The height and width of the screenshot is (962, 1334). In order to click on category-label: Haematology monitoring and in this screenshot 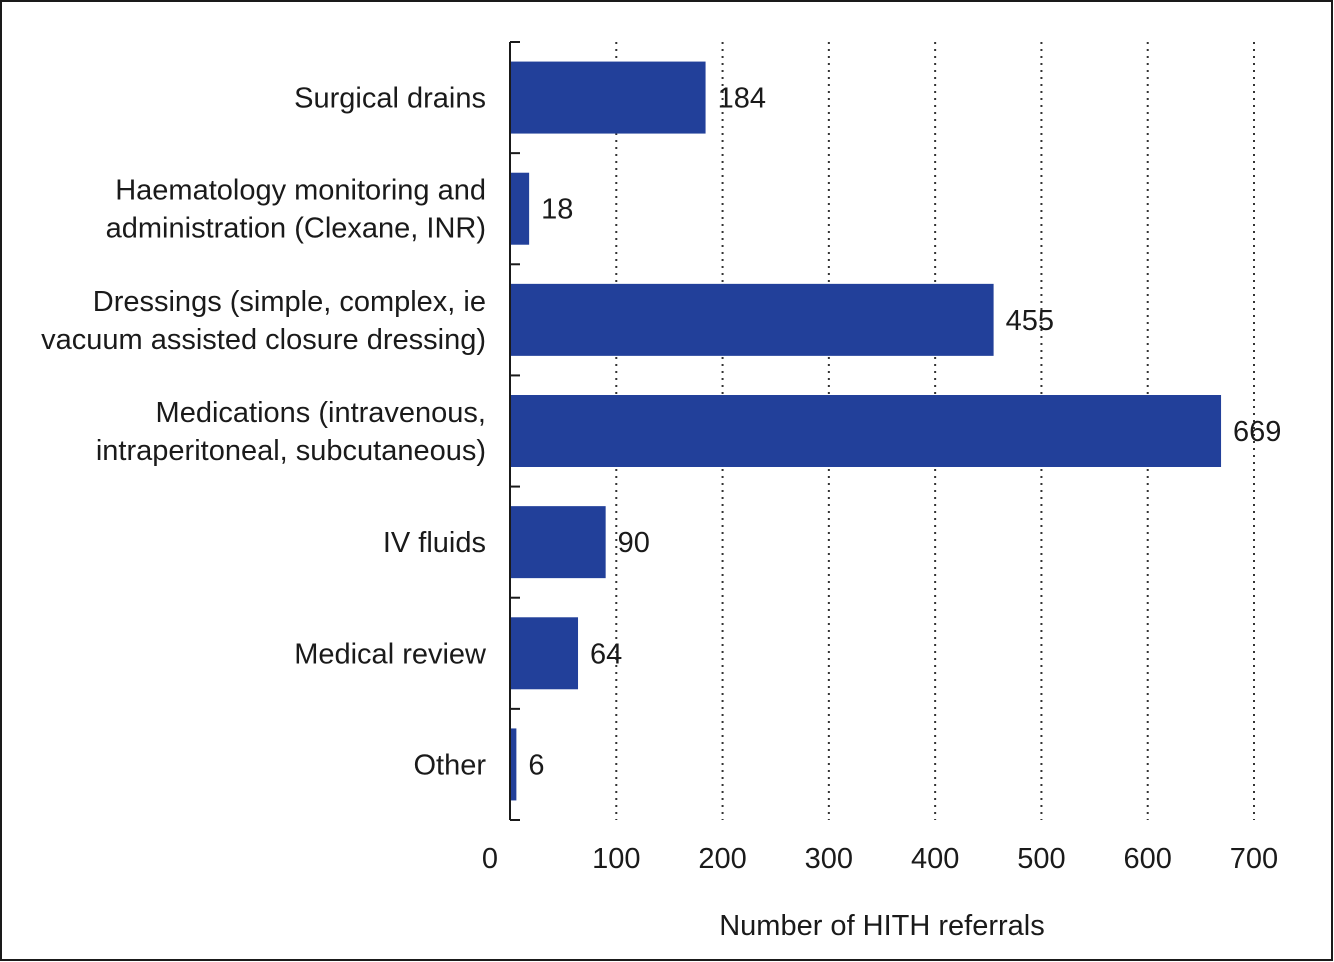, I will do `click(300, 191)`.